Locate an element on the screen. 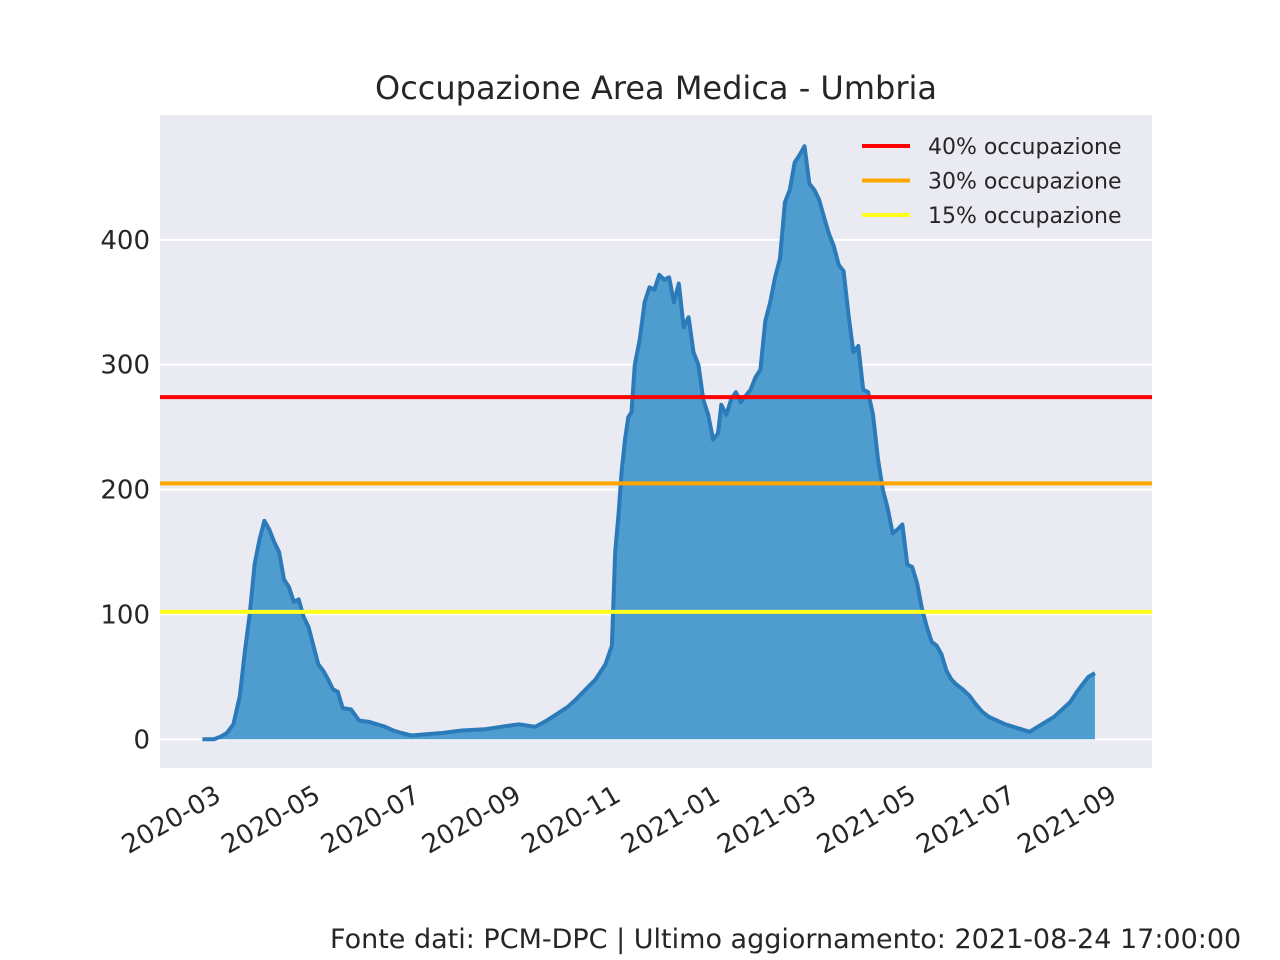 The height and width of the screenshot is (960, 1280). x-tick-label: 2020-03 is located at coordinates (171, 820).